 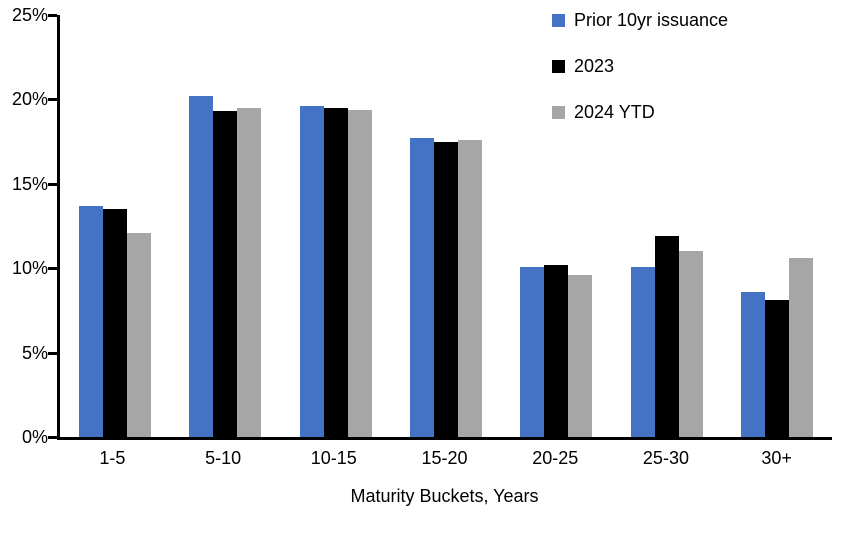 What do you see at coordinates (594, 66) in the screenshot?
I see `legend-label: 2023` at bounding box center [594, 66].